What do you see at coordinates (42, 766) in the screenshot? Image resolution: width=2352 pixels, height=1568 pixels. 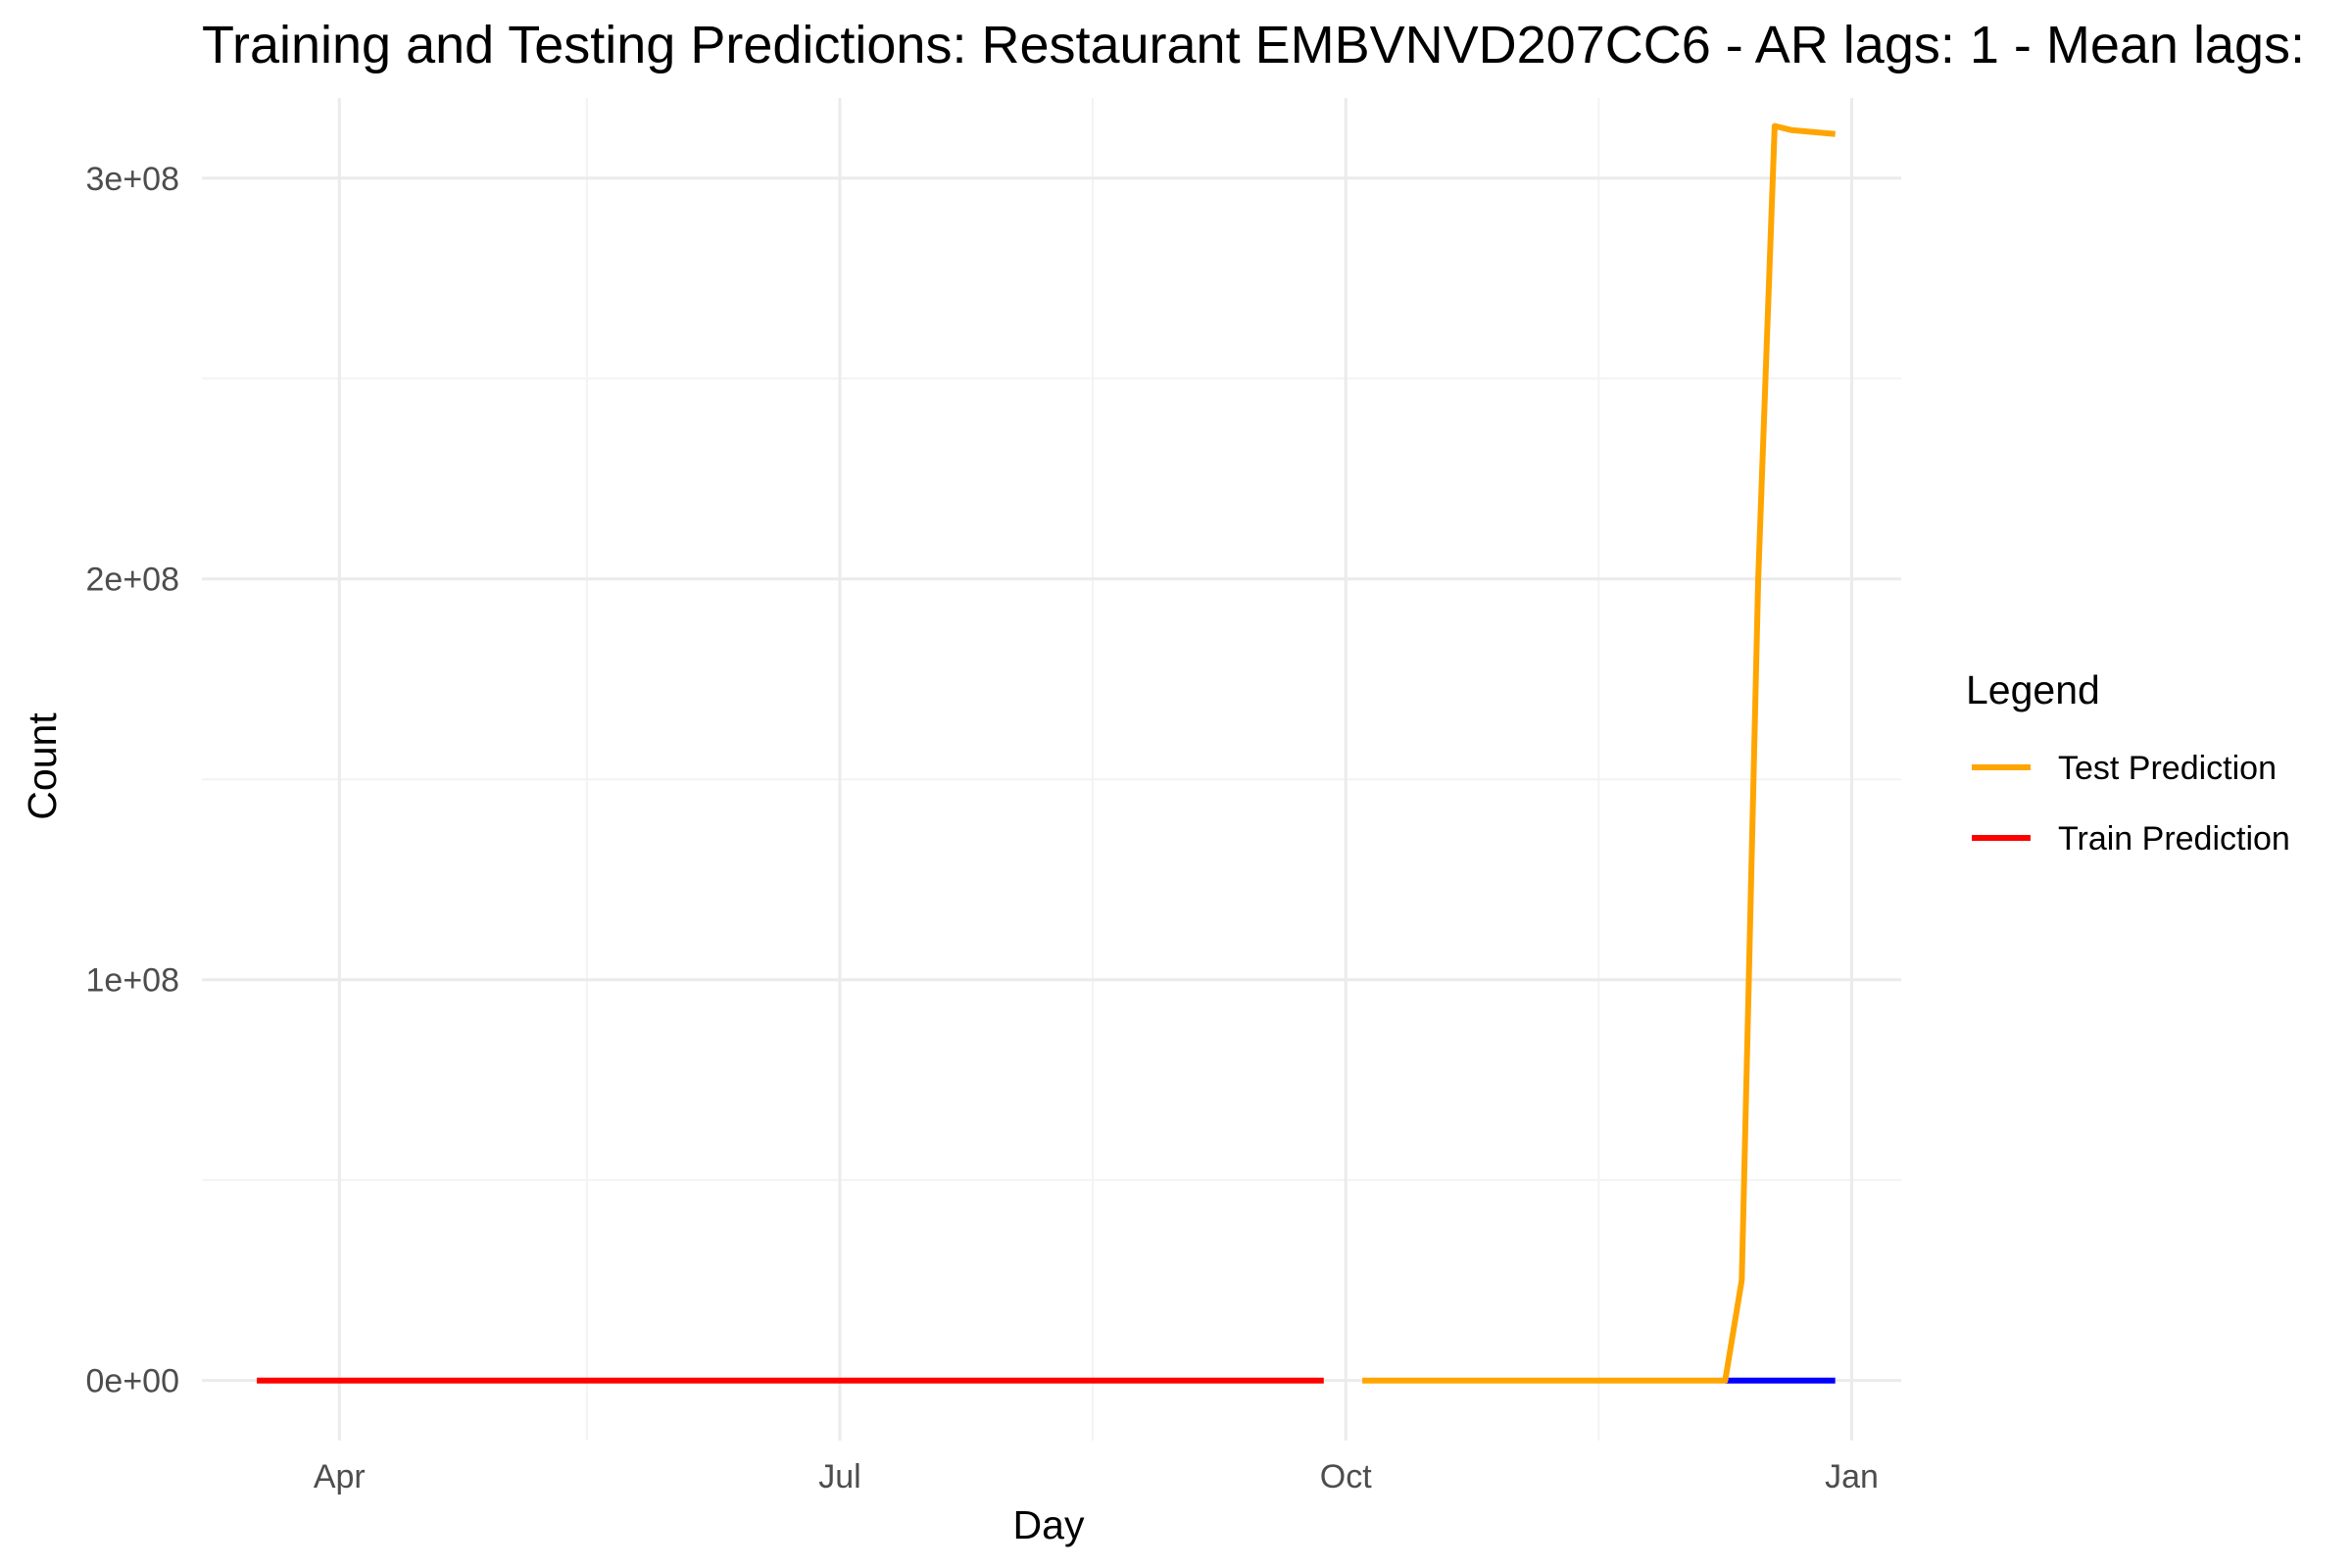 I see `y-axis-title: Count` at bounding box center [42, 766].